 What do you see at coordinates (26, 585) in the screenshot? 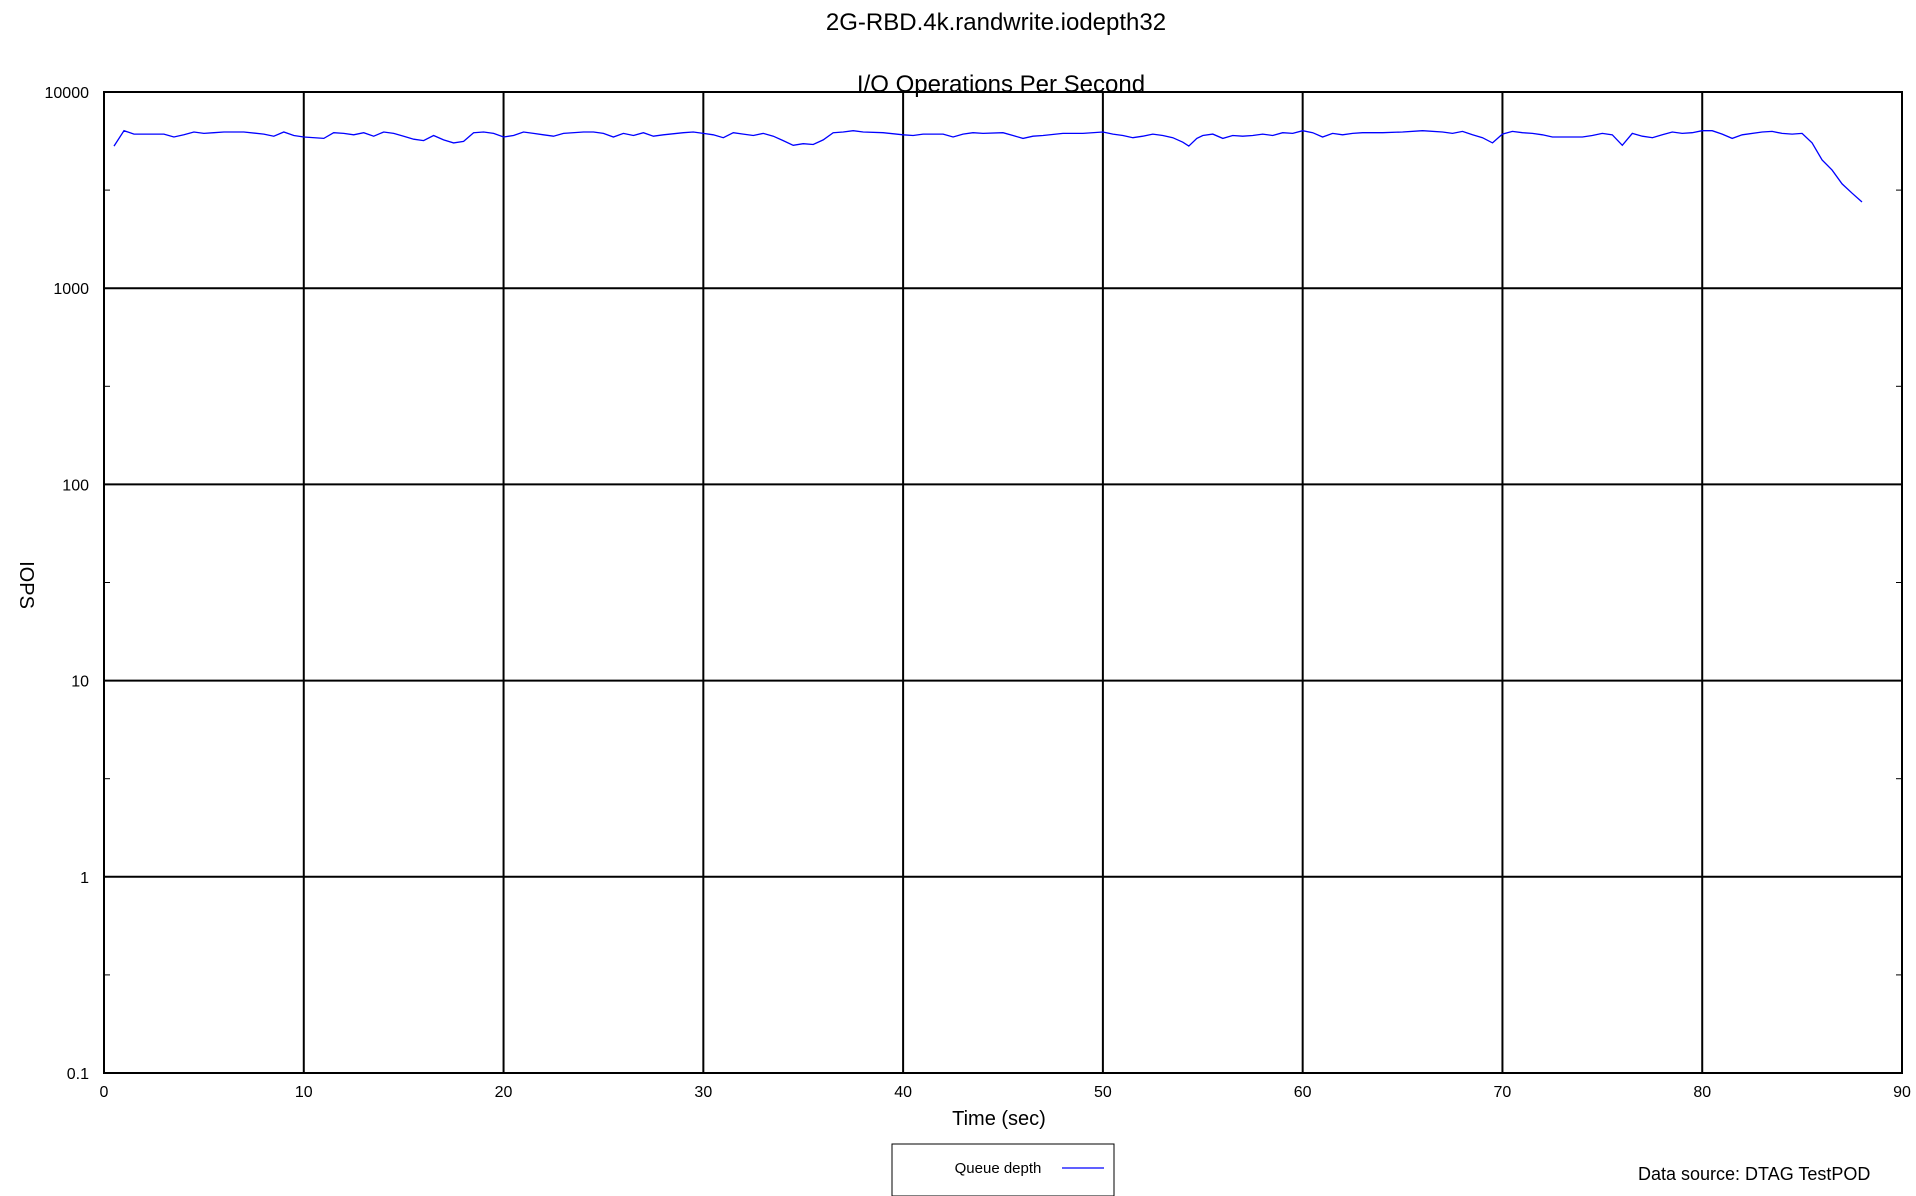
I see `y-axis-label: IOPS` at bounding box center [26, 585].